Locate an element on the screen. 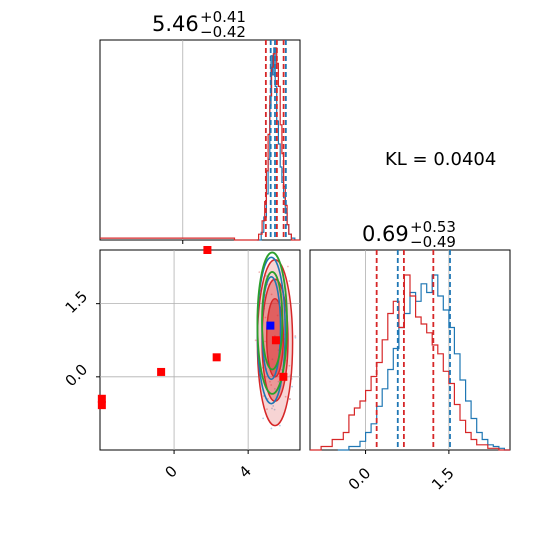 This screenshot has height=550, width=550. x-tick-label: 0 is located at coordinates (170, 471).